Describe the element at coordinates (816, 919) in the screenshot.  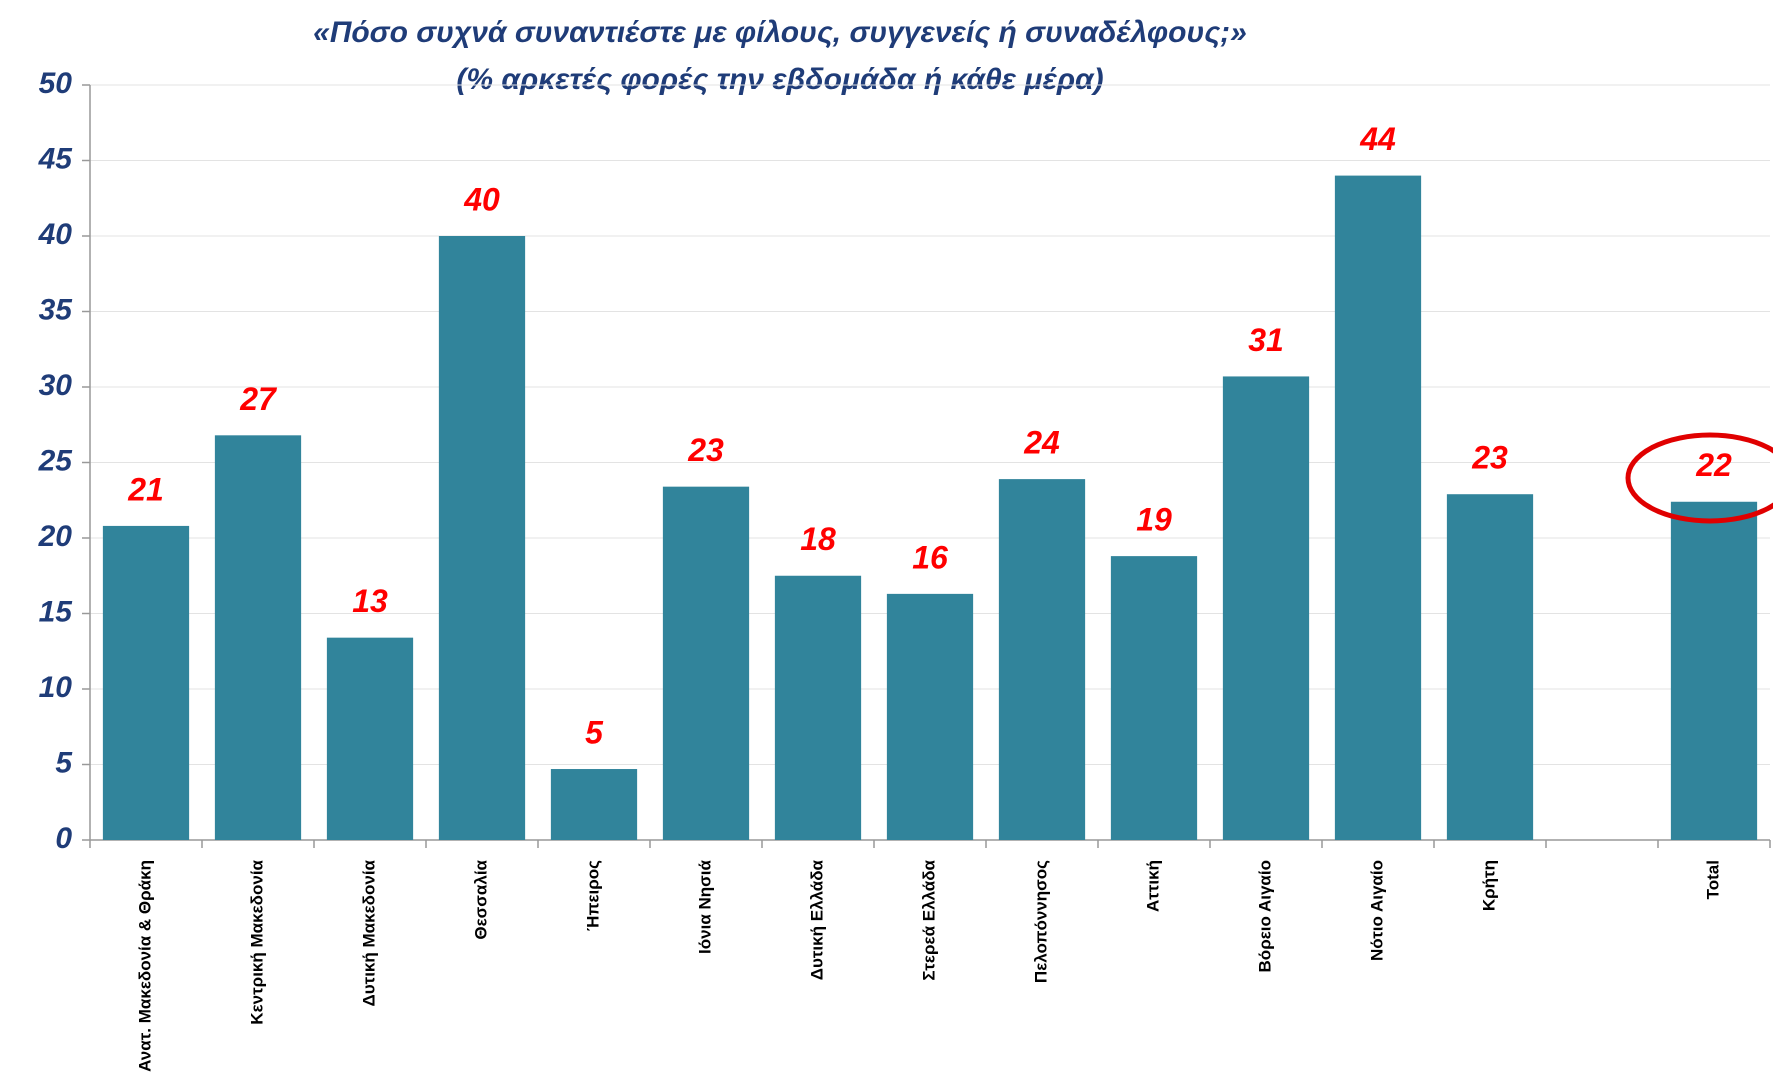
I see `x-tick-label: Δυτική Ελλάδα` at that location.